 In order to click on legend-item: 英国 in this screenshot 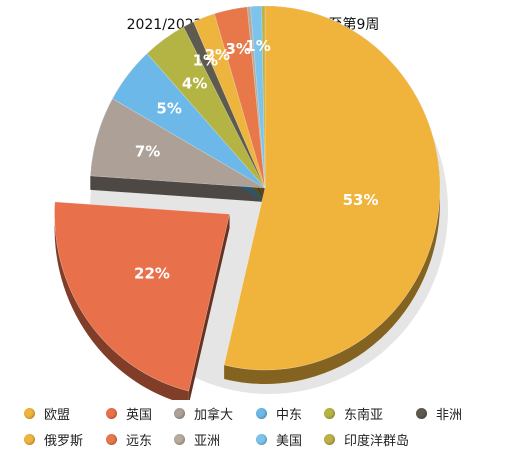, I will do `click(140, 413)`.